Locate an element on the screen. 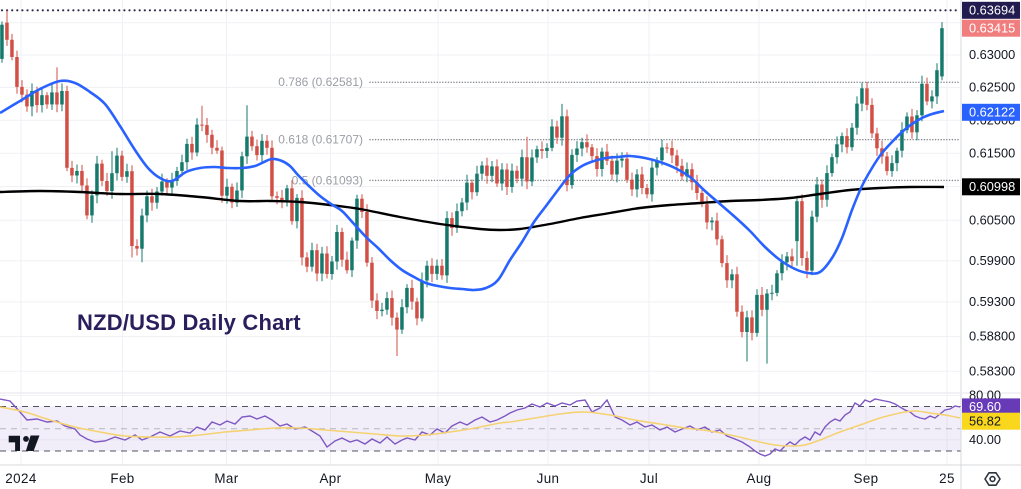  svg-text: 0.62122 is located at coordinates (992, 112).